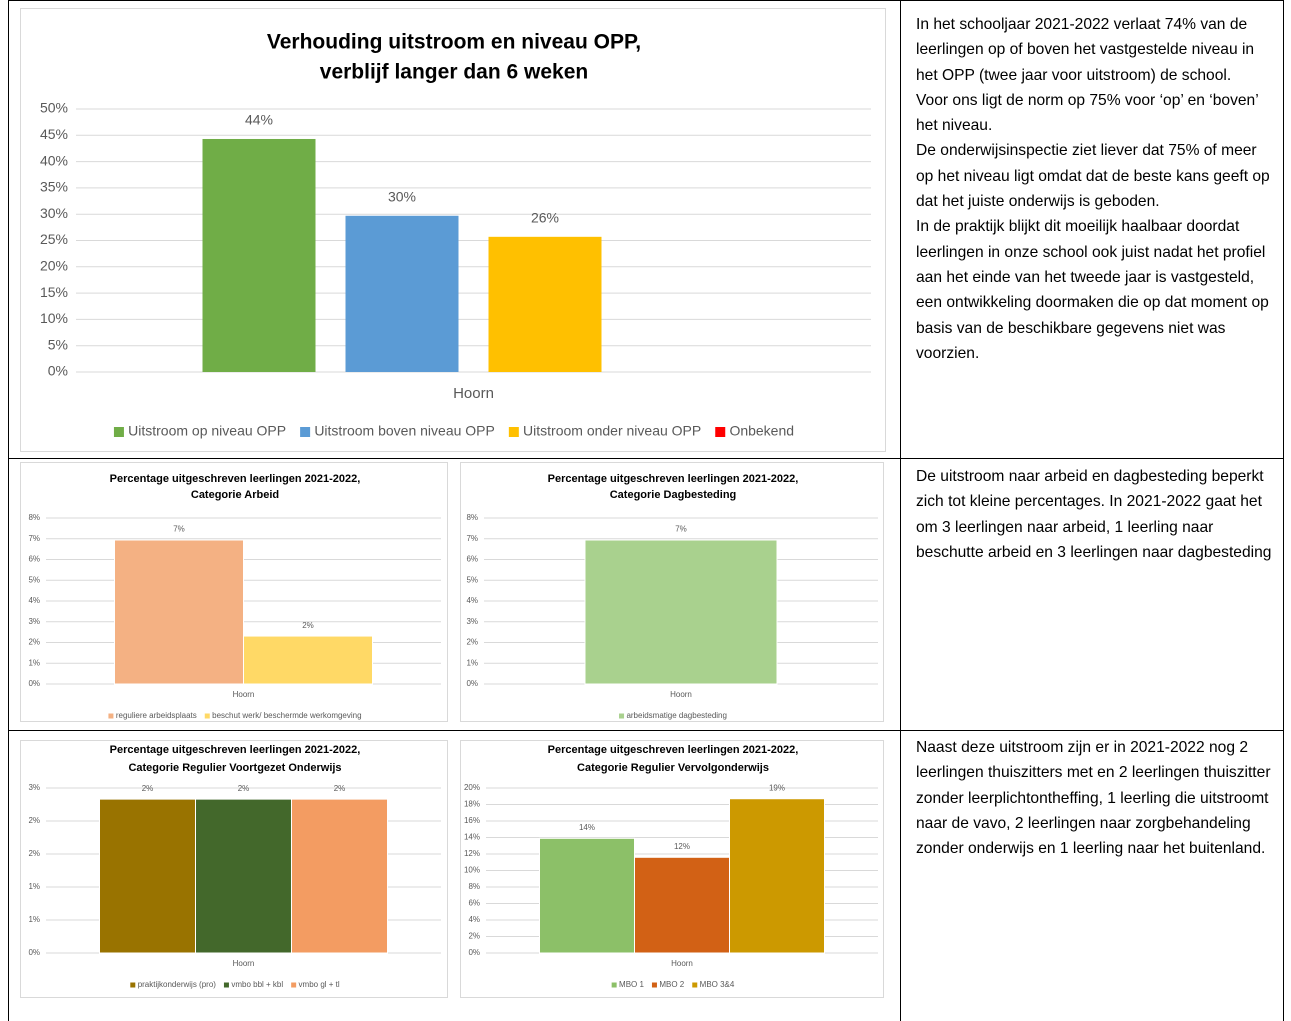  Describe the element at coordinates (681, 529) in the screenshot. I see `data-label: 7%` at that location.